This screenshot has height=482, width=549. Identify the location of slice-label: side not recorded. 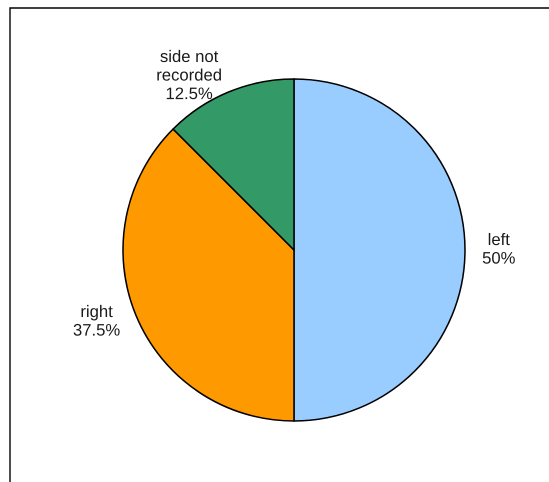
(189, 65).